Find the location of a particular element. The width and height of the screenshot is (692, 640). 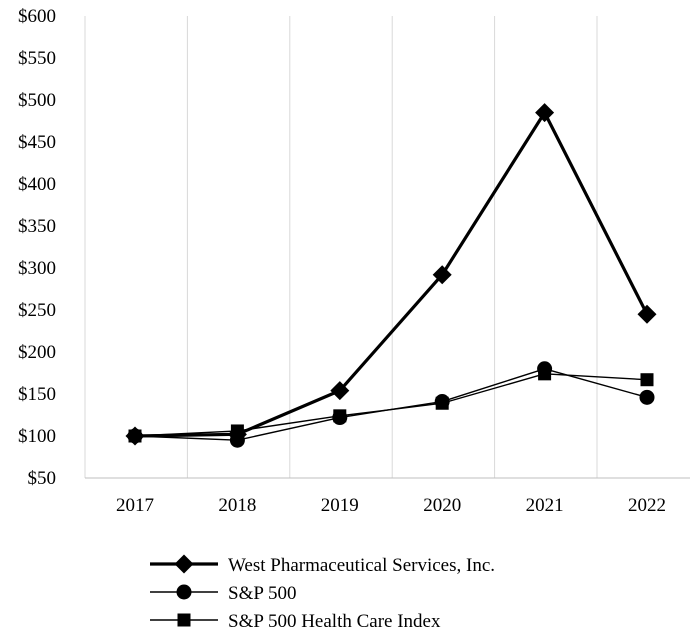

legend-item: S&P 500 Health Care Index is located at coordinates (295, 621).